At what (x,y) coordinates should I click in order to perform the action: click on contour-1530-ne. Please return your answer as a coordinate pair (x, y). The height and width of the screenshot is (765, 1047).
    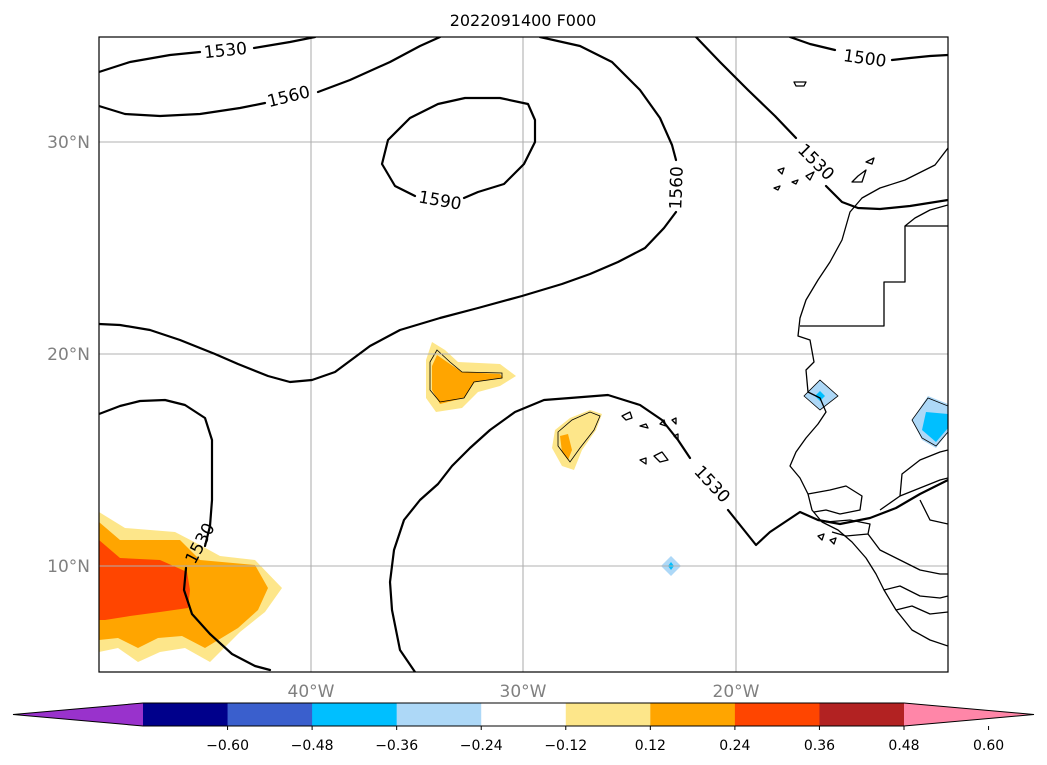
    Looking at the image, I should click on (746, 88).